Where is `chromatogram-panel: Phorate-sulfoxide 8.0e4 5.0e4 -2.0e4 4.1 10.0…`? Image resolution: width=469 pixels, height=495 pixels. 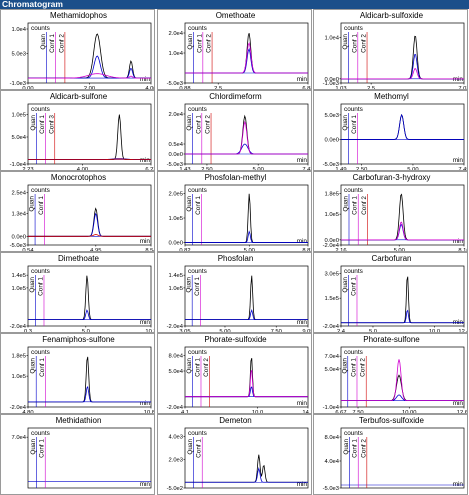 chromatogram-panel: Phorate-sulfoxide 8.0e4 5.0e4 -2.0e4 4.1 10.0… is located at coordinates (234, 373).